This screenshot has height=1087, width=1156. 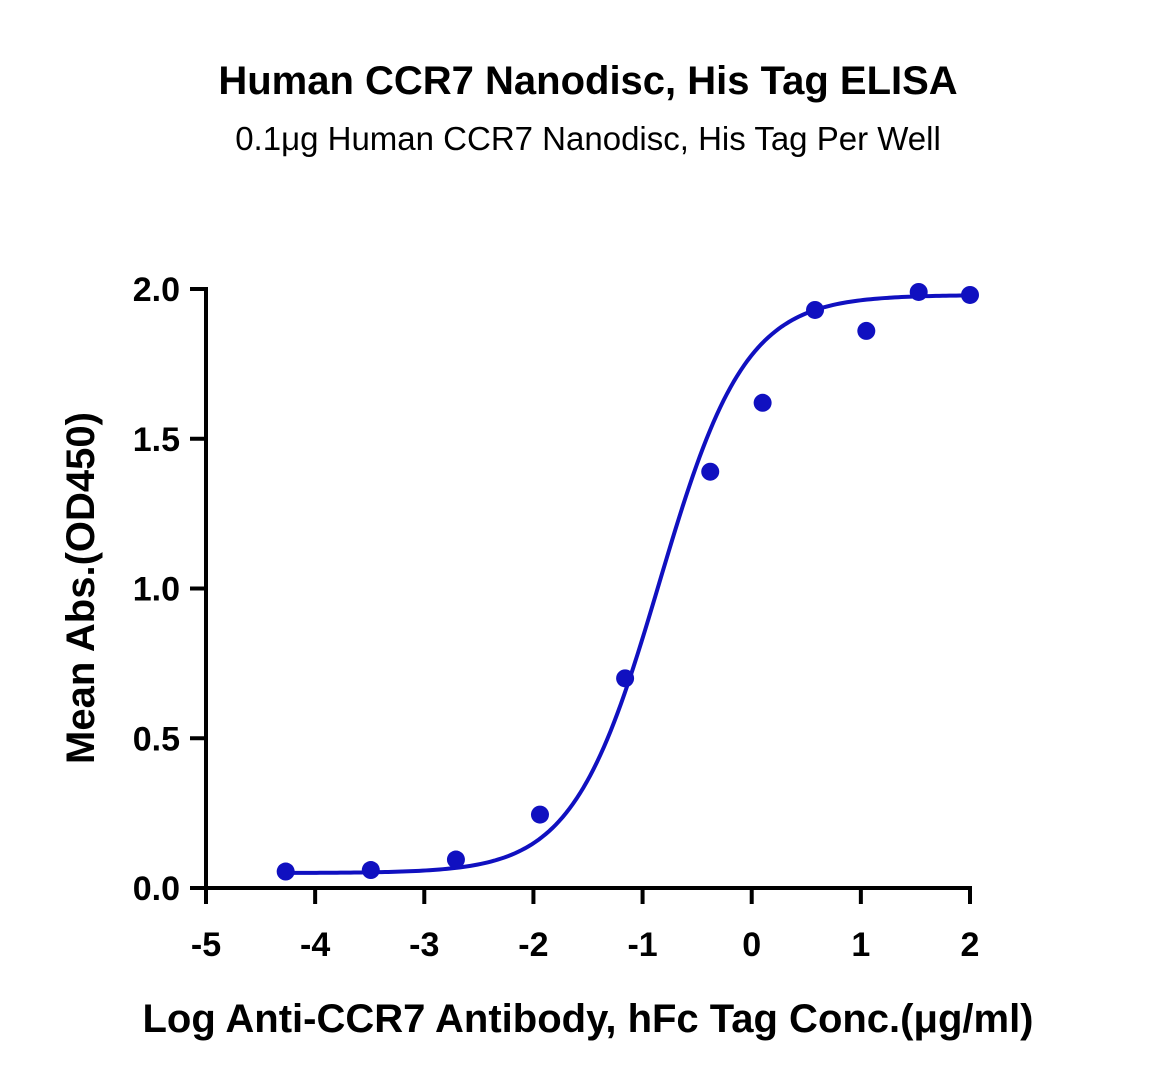 What do you see at coordinates (315, 945) in the screenshot?
I see `x-tick-label: -4` at bounding box center [315, 945].